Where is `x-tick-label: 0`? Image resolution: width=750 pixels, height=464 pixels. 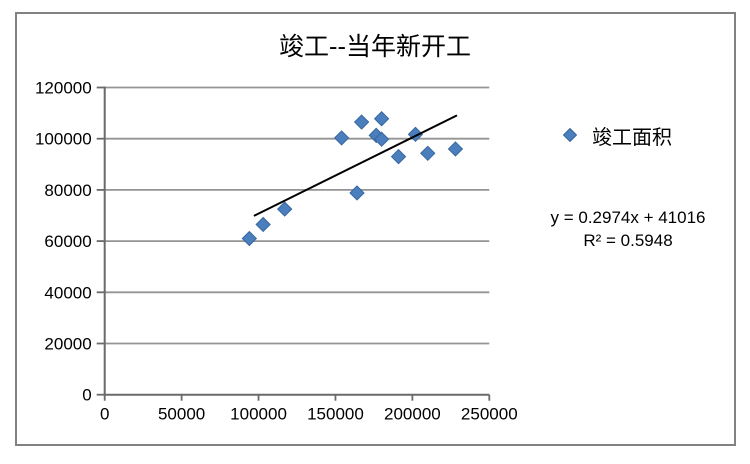 x-tick-label: 0 is located at coordinates (104, 414).